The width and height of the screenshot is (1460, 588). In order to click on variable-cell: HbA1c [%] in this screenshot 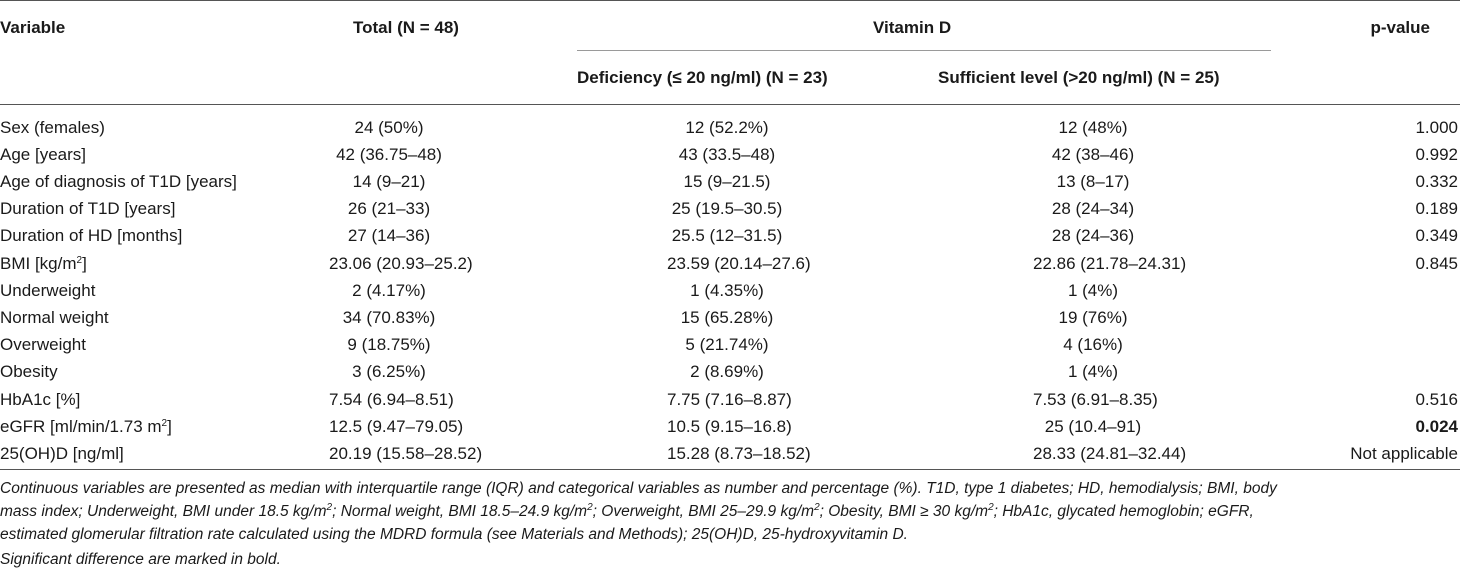, I will do `click(40, 399)`.